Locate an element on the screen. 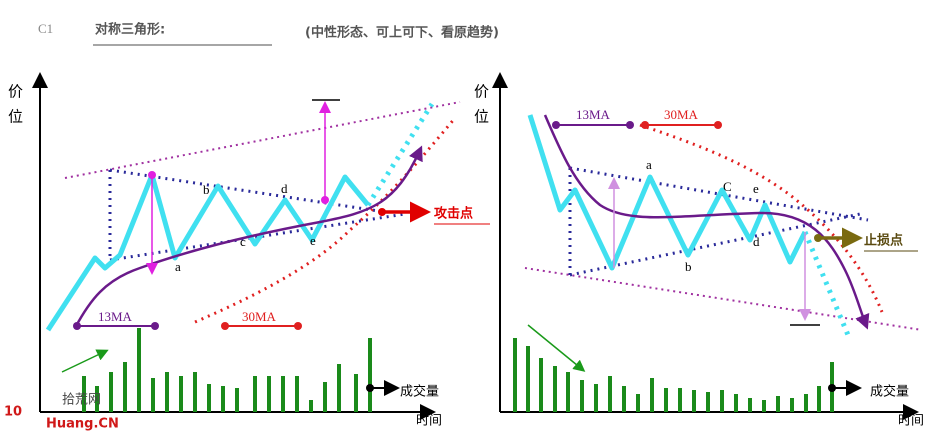  ma-long-curve is located at coordinates (761, 218).